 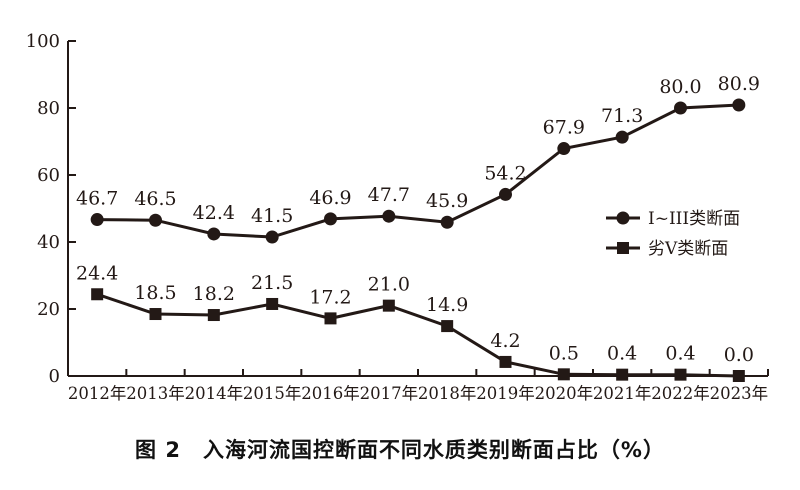 I want to click on data-point-label: 18.5, so click(x=155, y=293).